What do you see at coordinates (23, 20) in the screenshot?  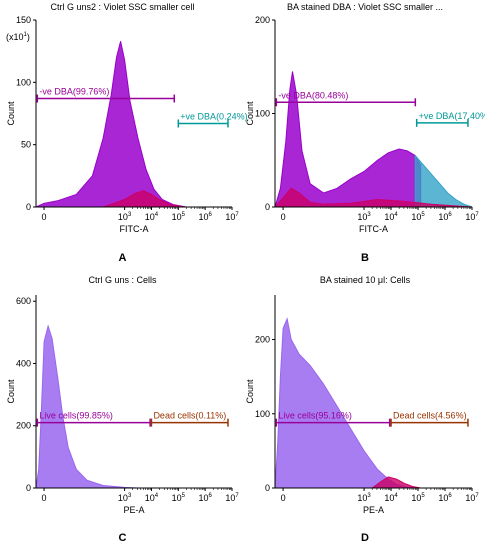 I see `y-tick-label: 150` at bounding box center [23, 20].